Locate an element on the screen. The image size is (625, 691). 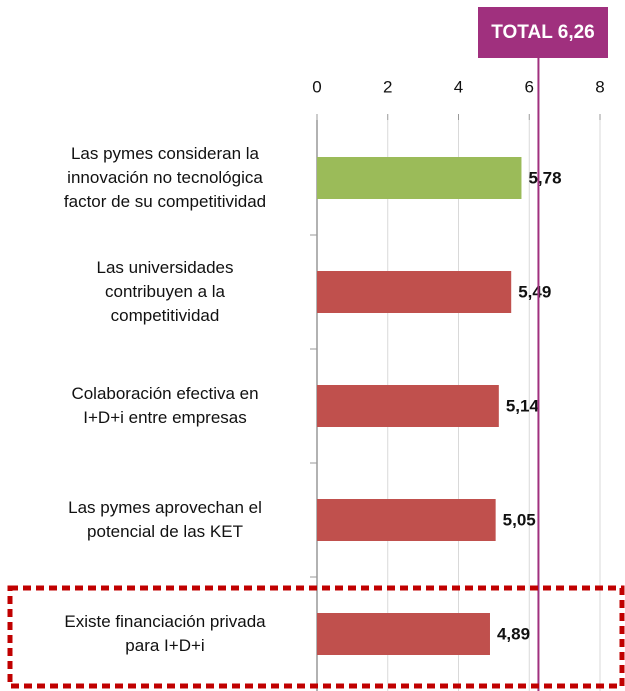
x-tick-label: 4 is located at coordinates (458, 86).